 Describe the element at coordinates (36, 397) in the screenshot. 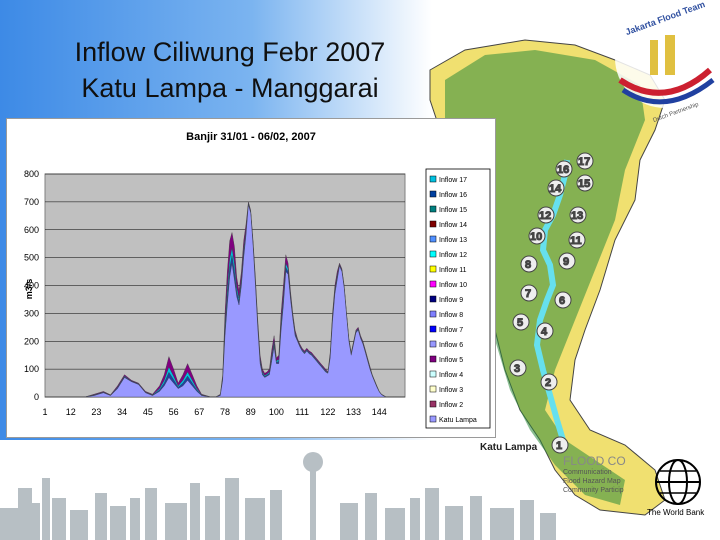

I see `y-tick-label: 0` at that location.